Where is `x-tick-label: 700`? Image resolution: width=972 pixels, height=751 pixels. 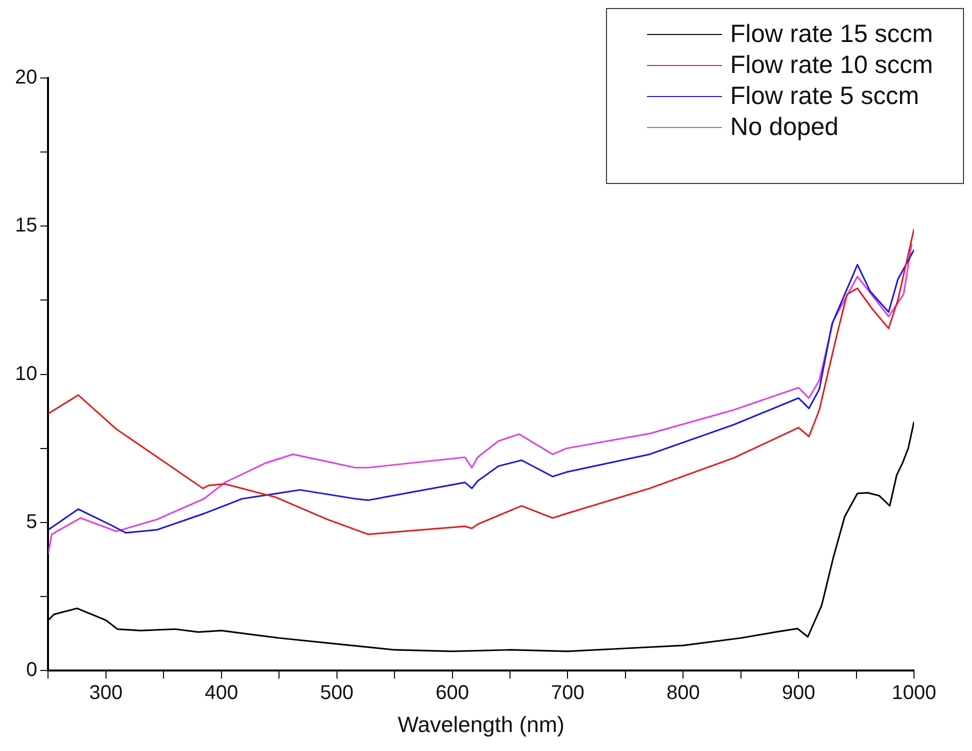
x-tick-label: 700 is located at coordinates (567, 693).